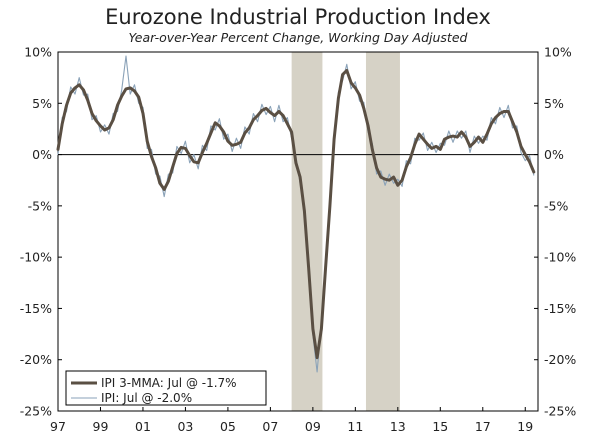 This screenshot has height=442, width=600. Describe the element at coordinates (169, 383) in the screenshot. I see `legend-label-1: IPI 3-MMA: Jul @ -1.7%` at that location.